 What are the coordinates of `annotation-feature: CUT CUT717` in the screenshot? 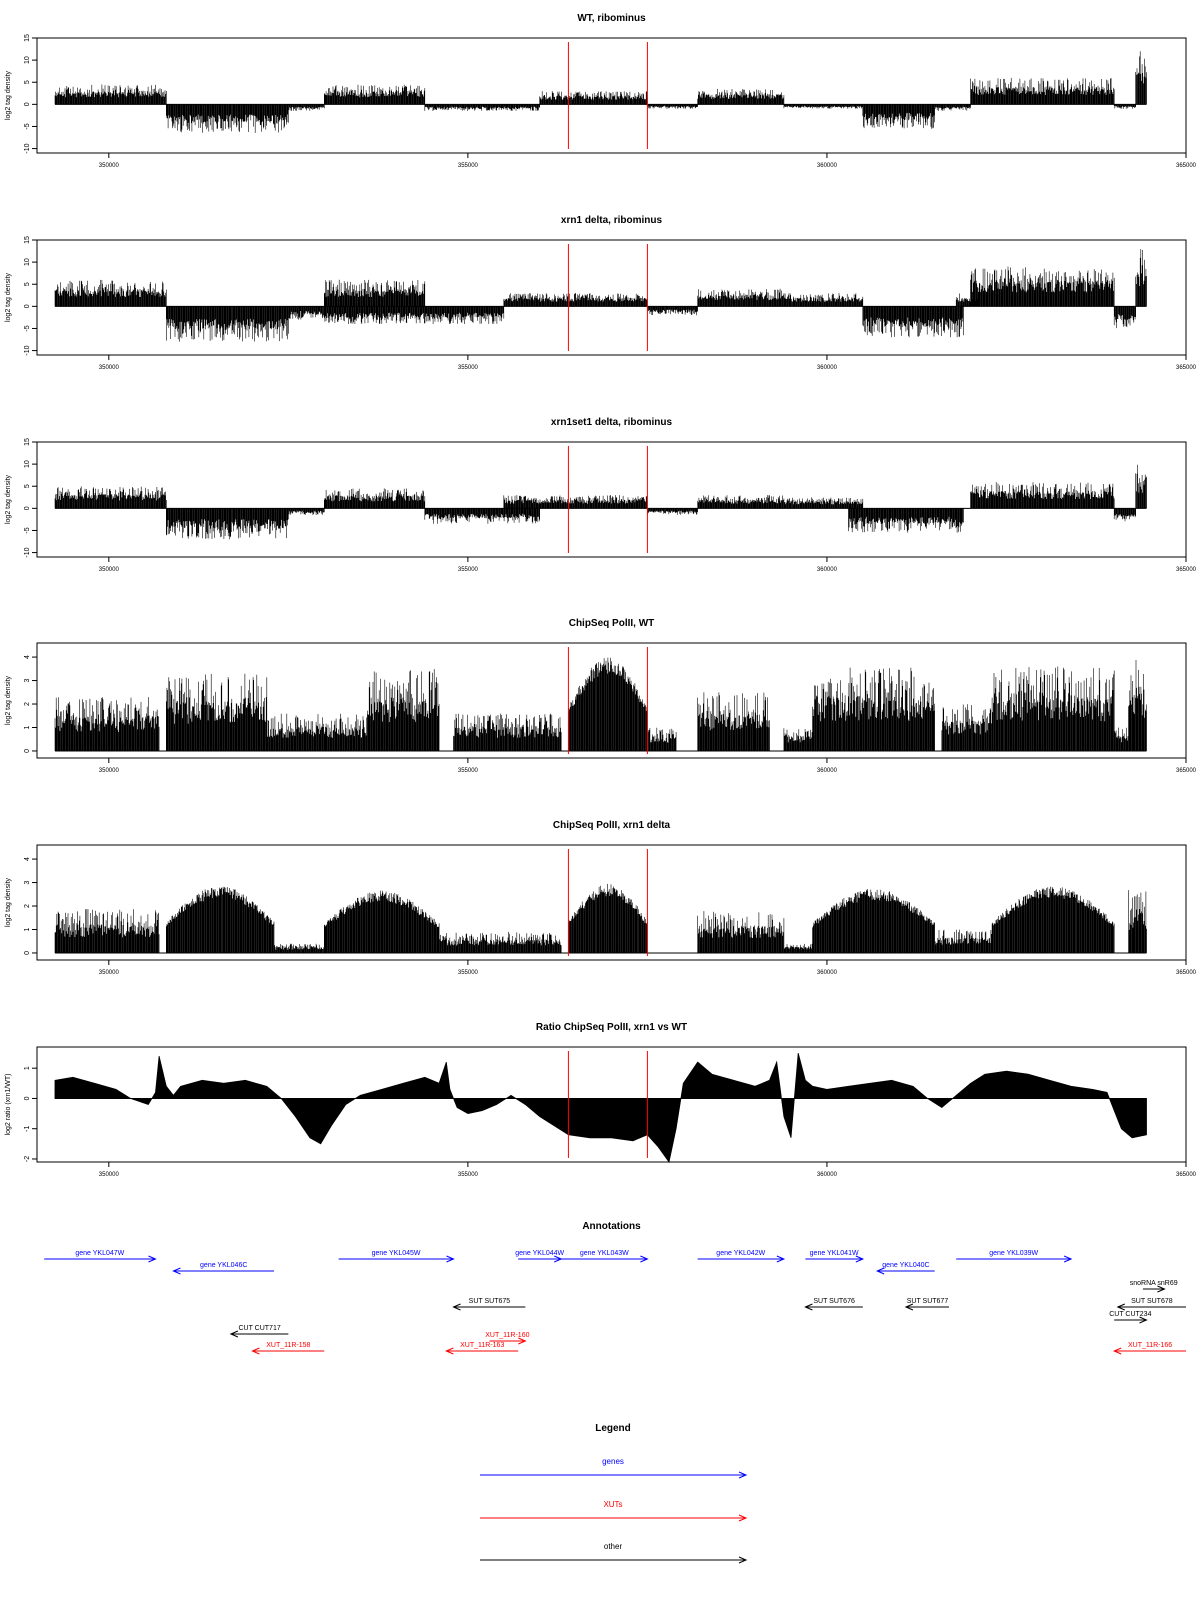 It's located at (259, 1331).